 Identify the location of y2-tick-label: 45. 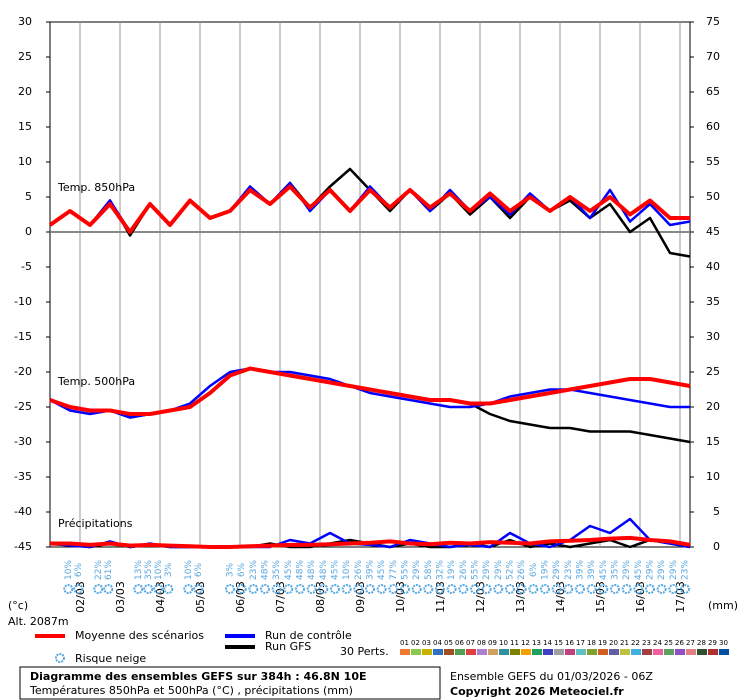
(713, 231).